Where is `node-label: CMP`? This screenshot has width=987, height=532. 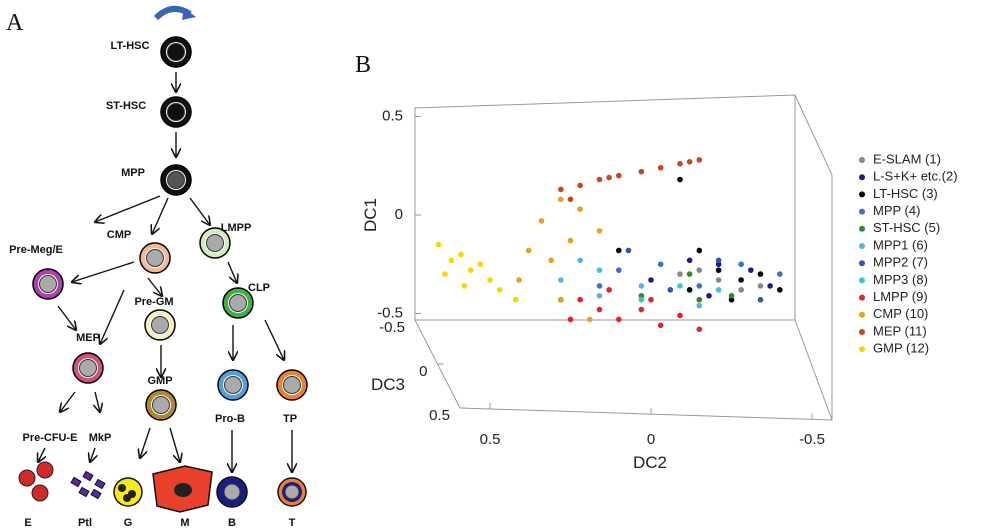 node-label: CMP is located at coordinates (119, 235).